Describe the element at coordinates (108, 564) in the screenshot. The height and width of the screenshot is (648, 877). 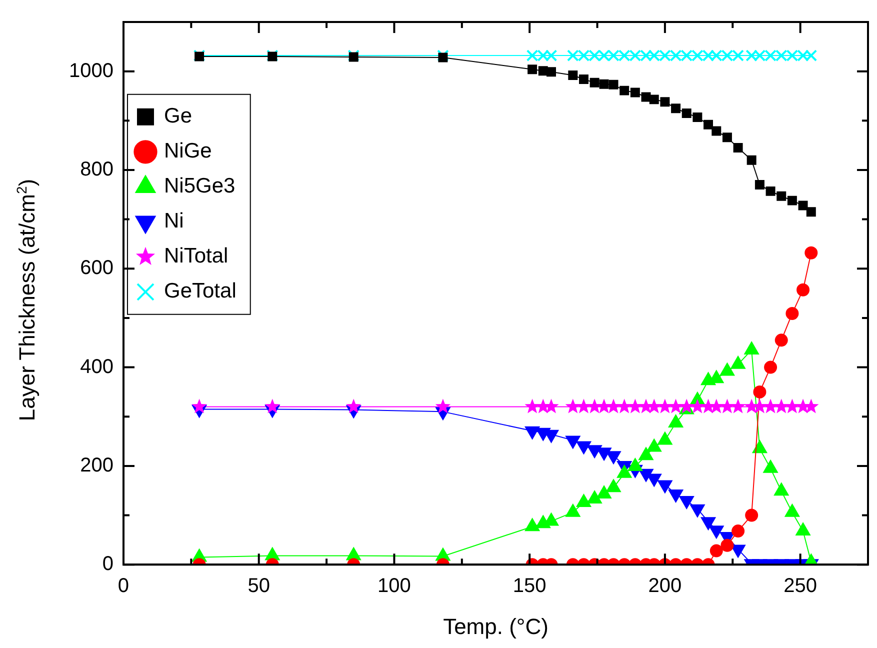
I see `y-tick-label: 0` at that location.